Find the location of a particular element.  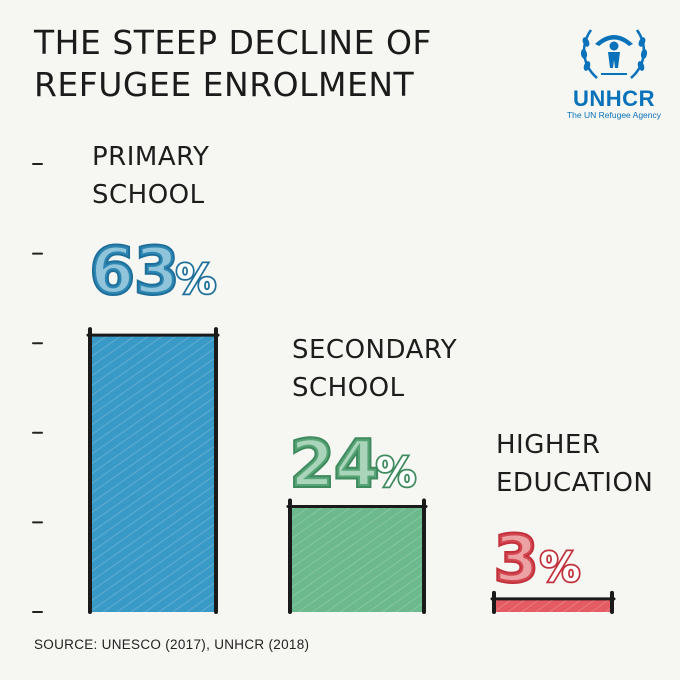

source-note: SOURCE: UNESCO (2017), UNHCR (2018) is located at coordinates (172, 644).